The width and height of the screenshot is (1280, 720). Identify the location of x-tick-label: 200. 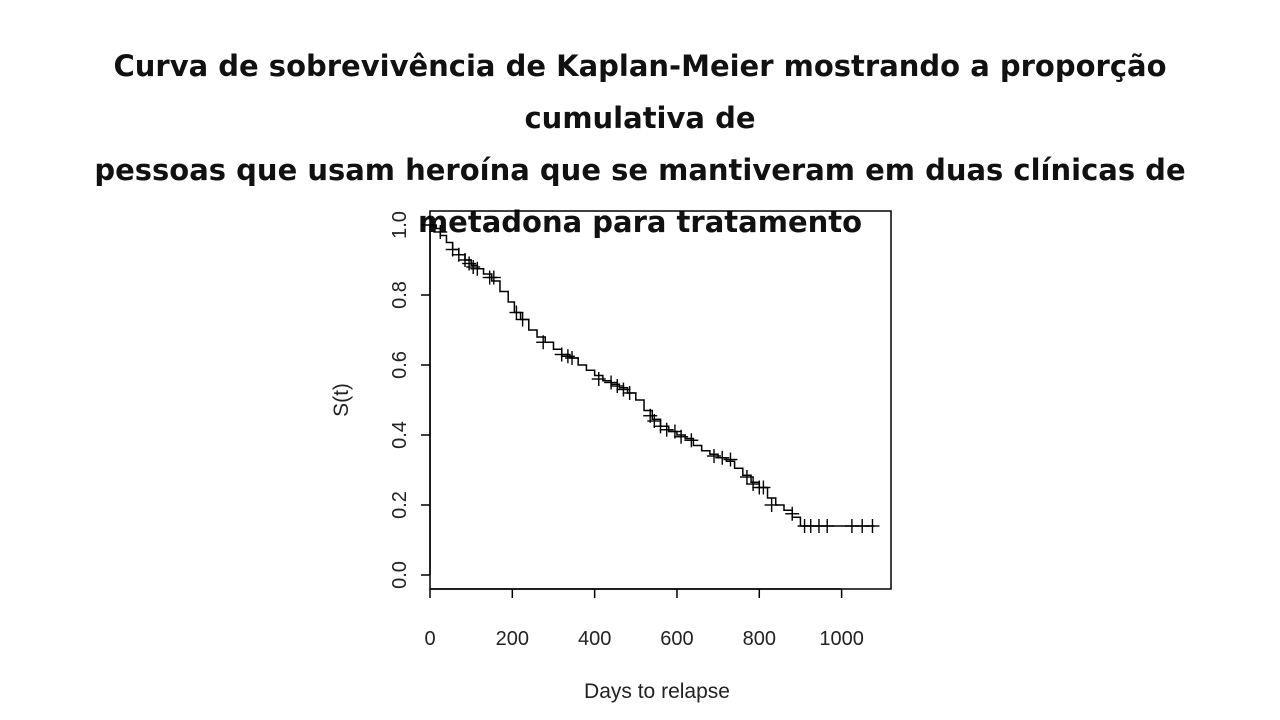
(512, 639).